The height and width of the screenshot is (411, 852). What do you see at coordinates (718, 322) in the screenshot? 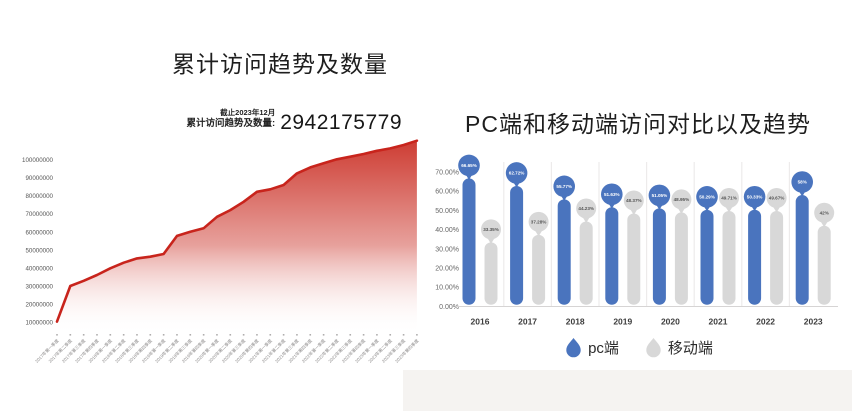
I see `year-label: 2021` at bounding box center [718, 322].